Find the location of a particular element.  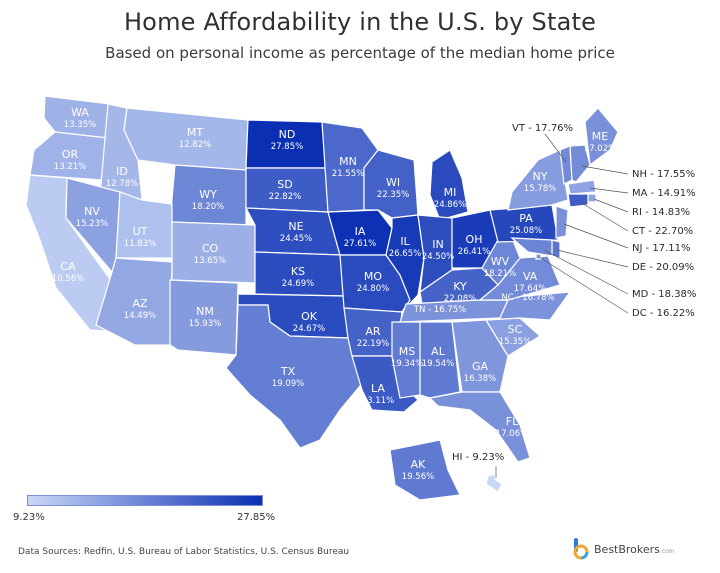

state-label-ga: GA 16.38% is located at coordinates (480, 372).